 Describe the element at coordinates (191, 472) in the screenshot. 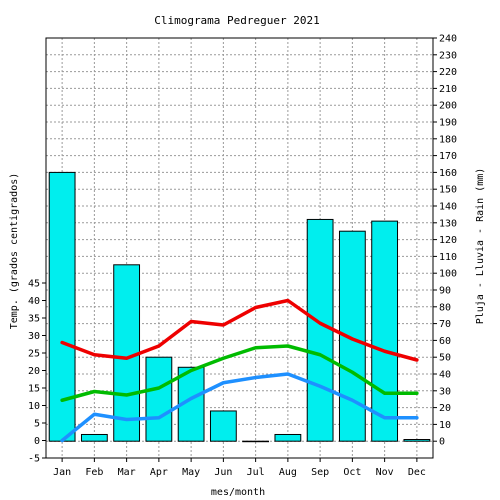

I see `x-tick-label: May` at that location.